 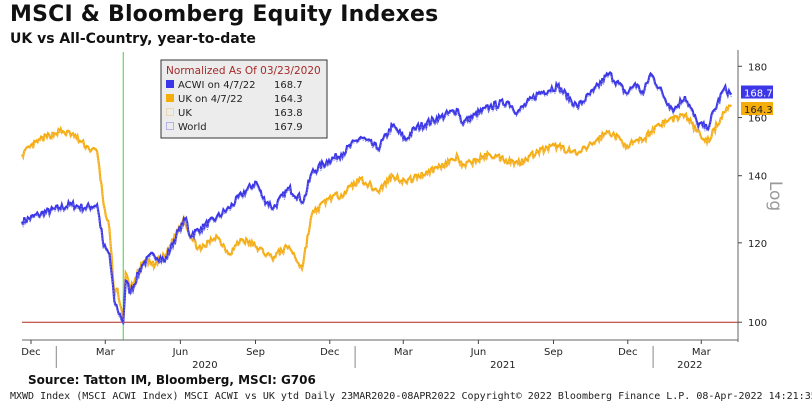 I want to click on legend-swatch-world_dotted, so click(x=170, y=126).